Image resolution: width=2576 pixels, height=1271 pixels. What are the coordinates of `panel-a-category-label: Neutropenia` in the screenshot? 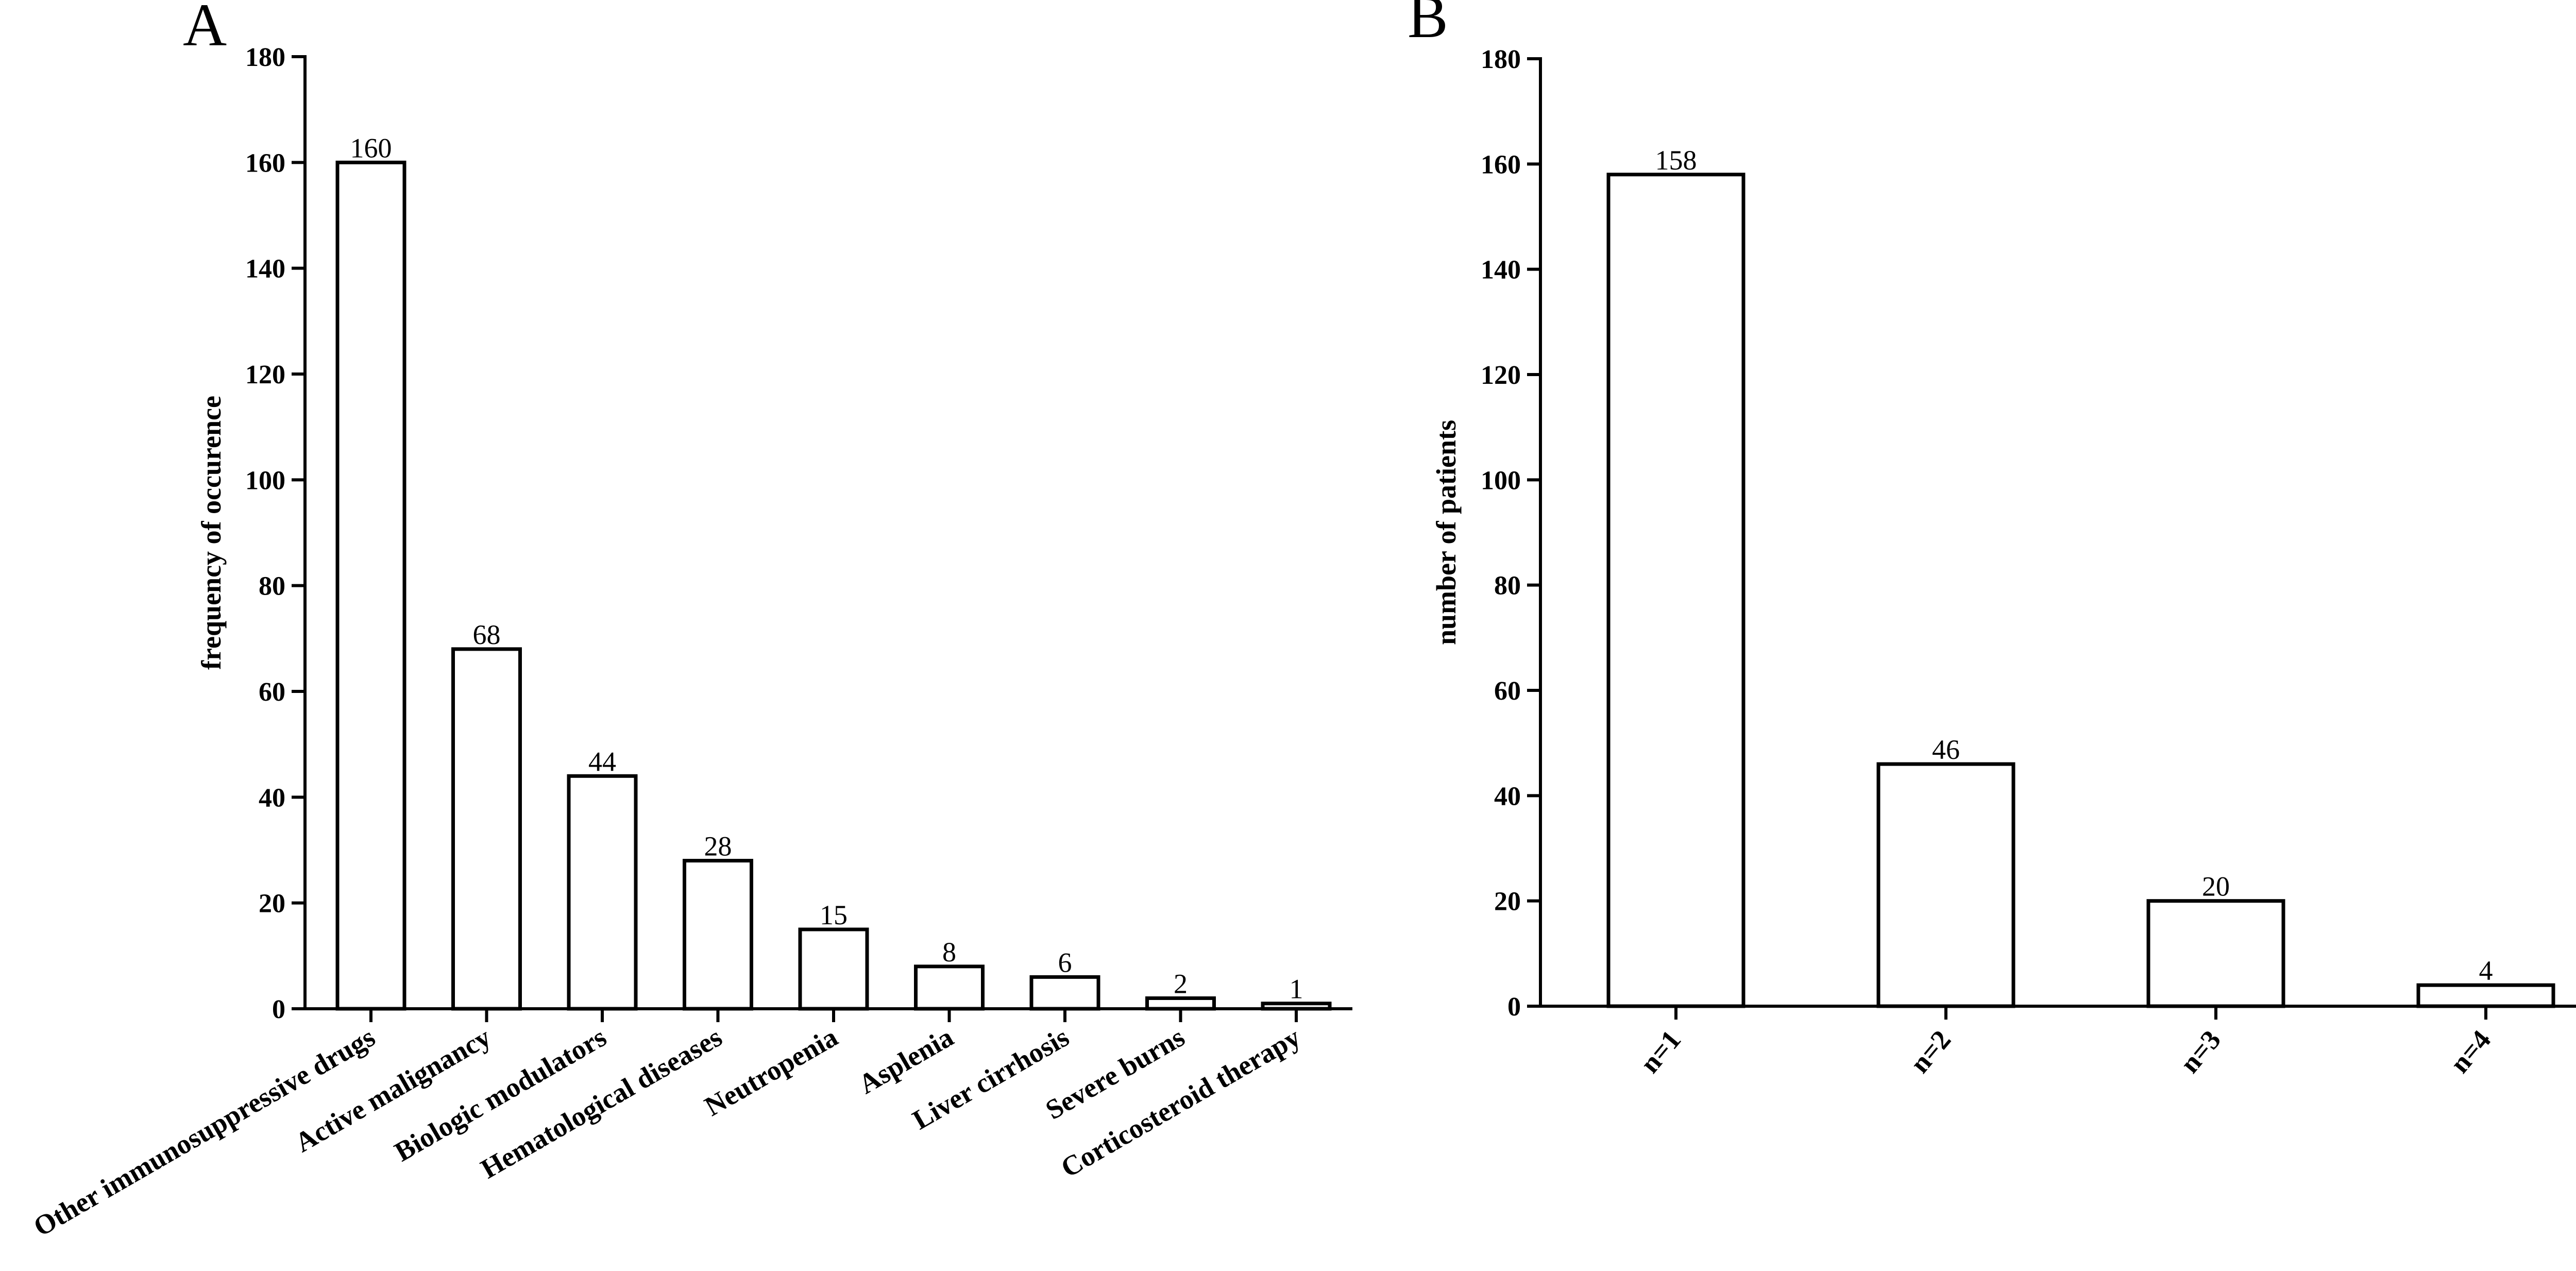 It's located at (771, 1071).